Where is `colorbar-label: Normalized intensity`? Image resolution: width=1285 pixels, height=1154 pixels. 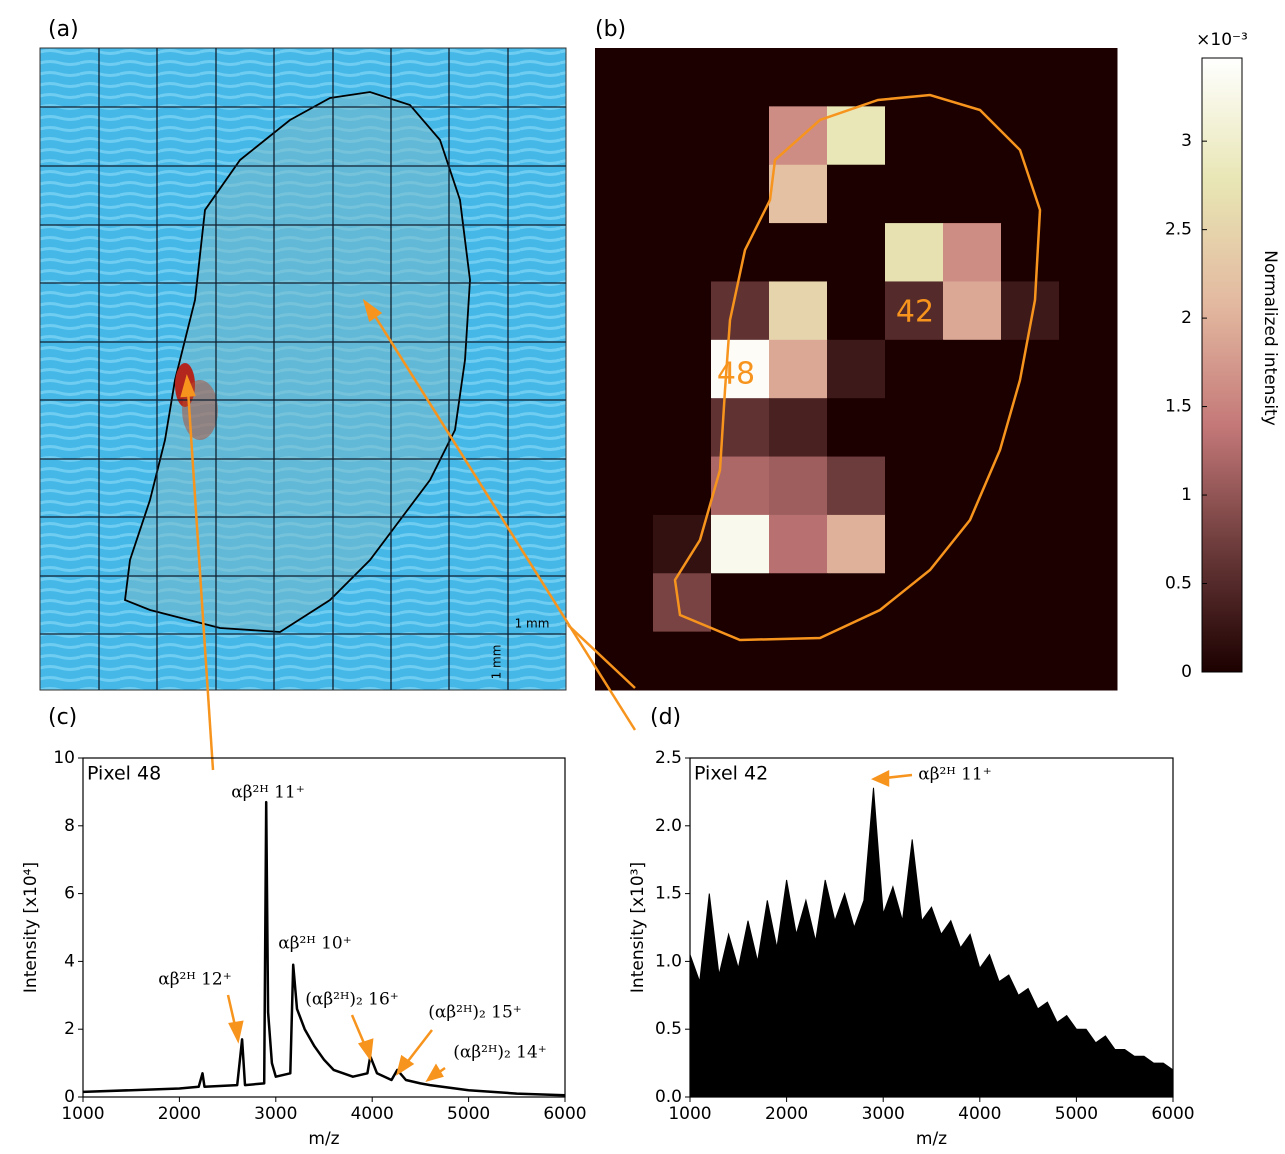
colorbar-label: Normalized intensity is located at coordinates (1270, 338).